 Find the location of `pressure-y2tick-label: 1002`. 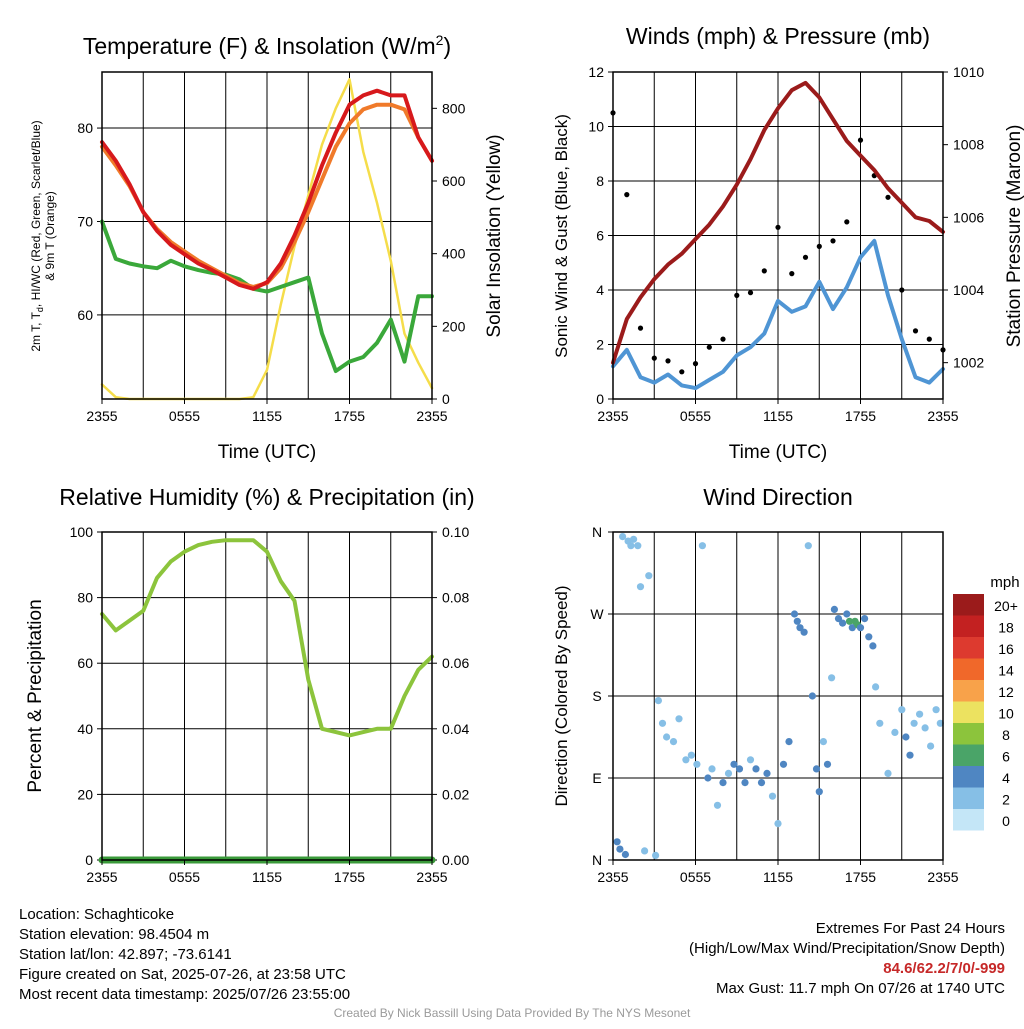

pressure-y2tick-label: 1002 is located at coordinates (968, 363).